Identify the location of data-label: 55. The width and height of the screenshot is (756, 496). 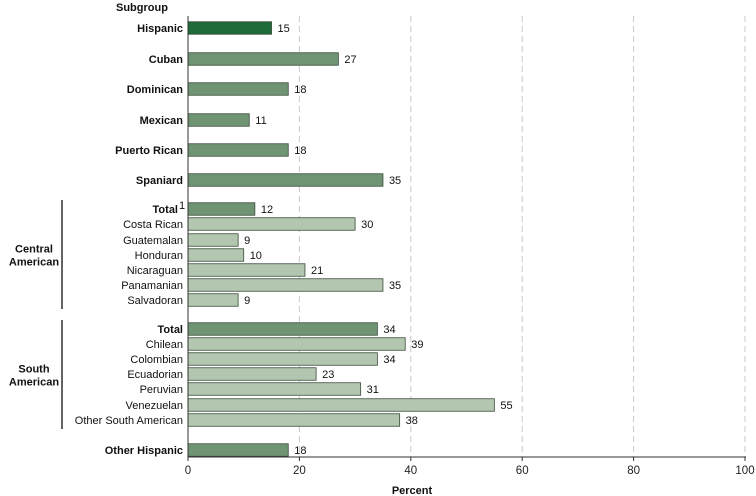
(506, 406).